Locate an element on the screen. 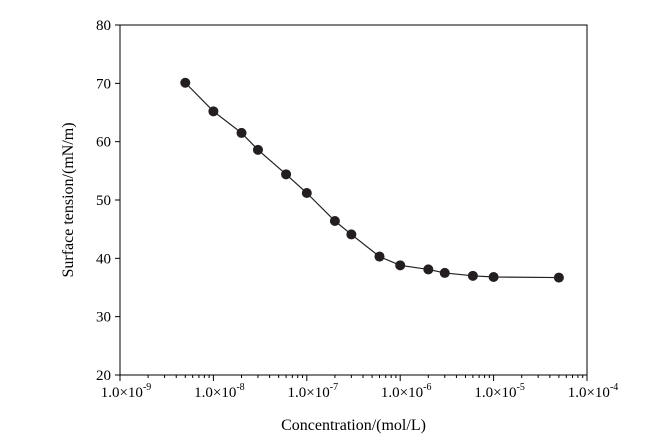 Image resolution: width=661 pixels, height=442 pixels. x-tick-label: 1.0×10⁻⁶ is located at coordinates (406, 391).